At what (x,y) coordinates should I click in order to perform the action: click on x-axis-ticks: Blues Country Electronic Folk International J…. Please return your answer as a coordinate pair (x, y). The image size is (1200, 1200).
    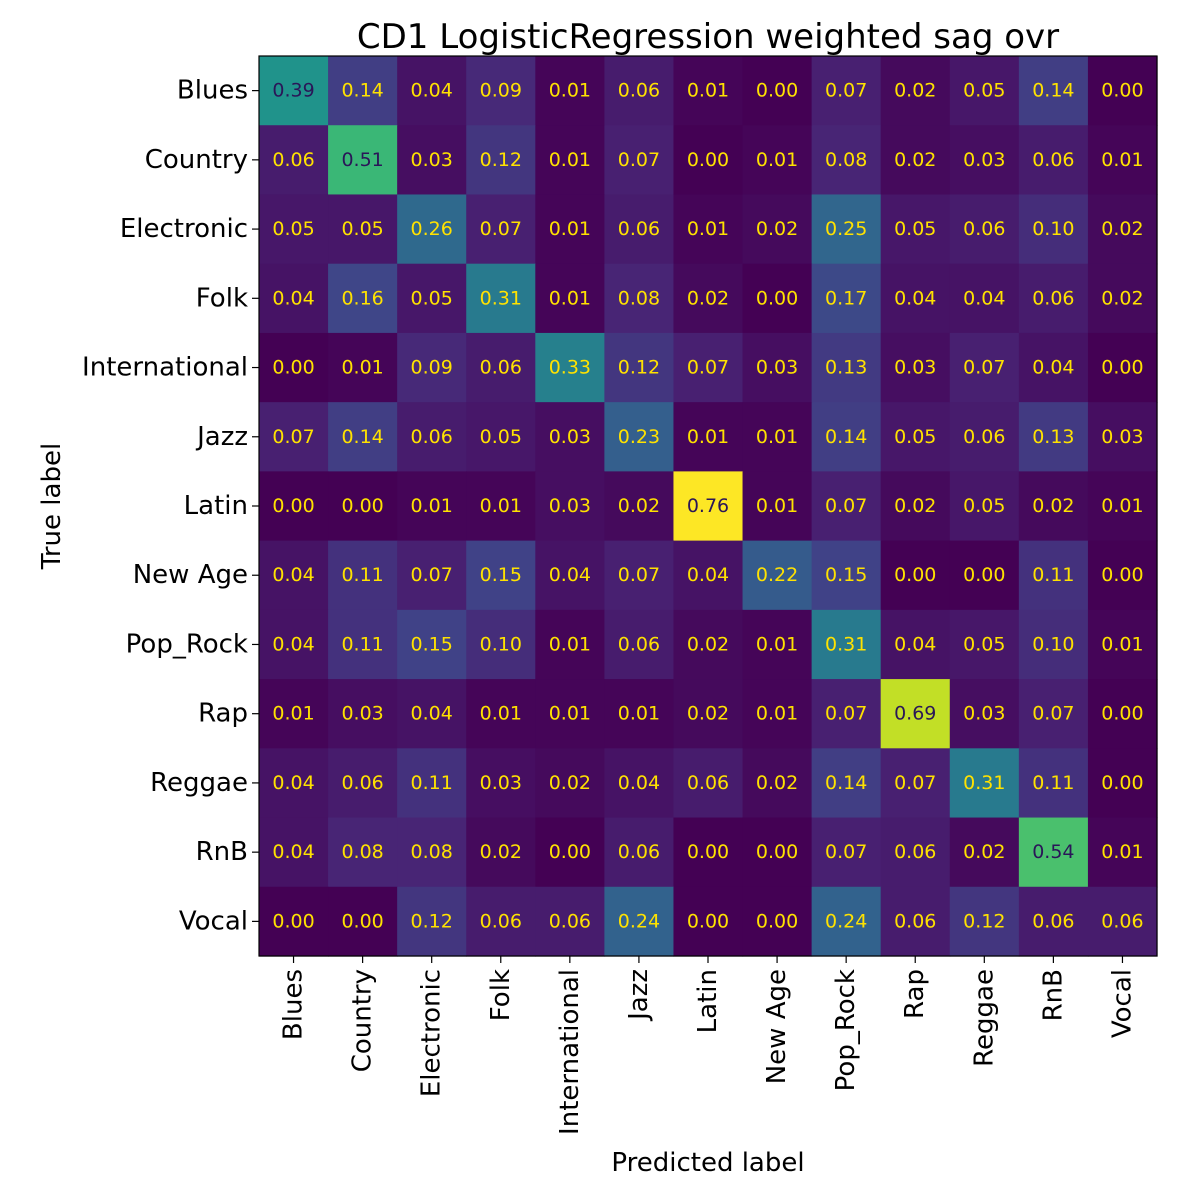
    Looking at the image, I should click on (708, 1045).